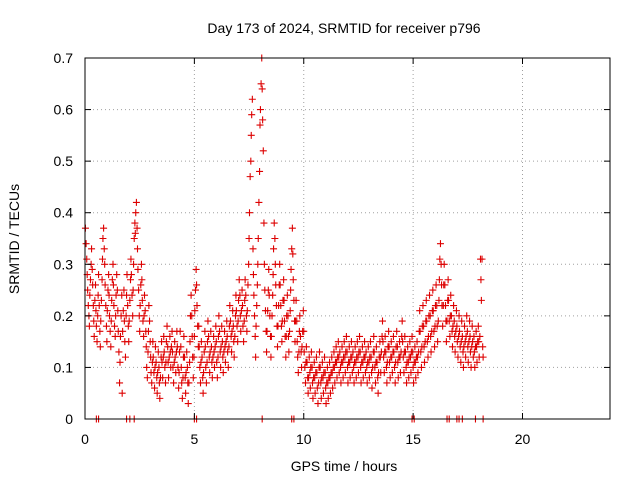  I want to click on x-tick-label: 20, so click(523, 439).